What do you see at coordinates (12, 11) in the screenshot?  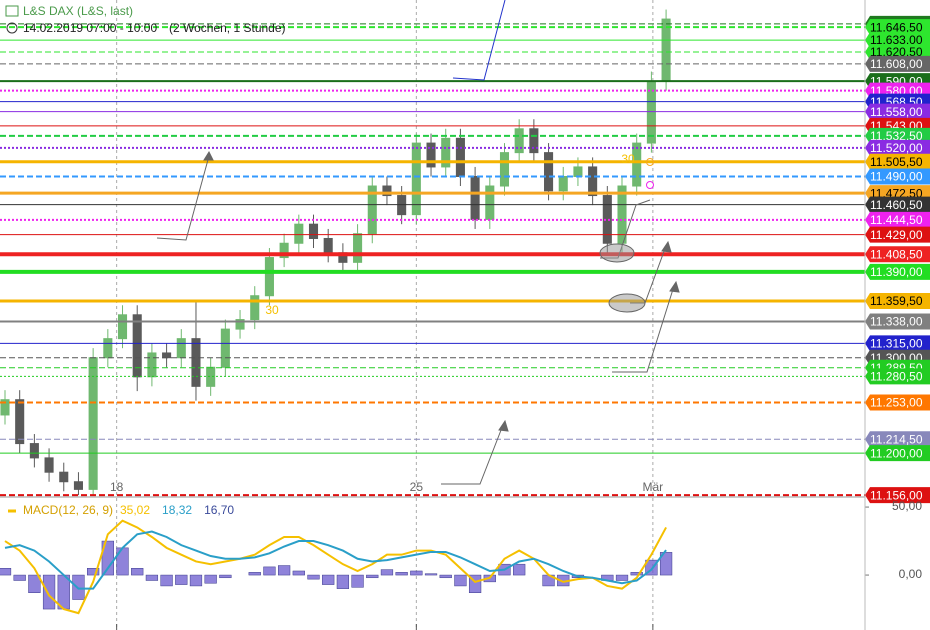 I see `chart-icon` at bounding box center [12, 11].